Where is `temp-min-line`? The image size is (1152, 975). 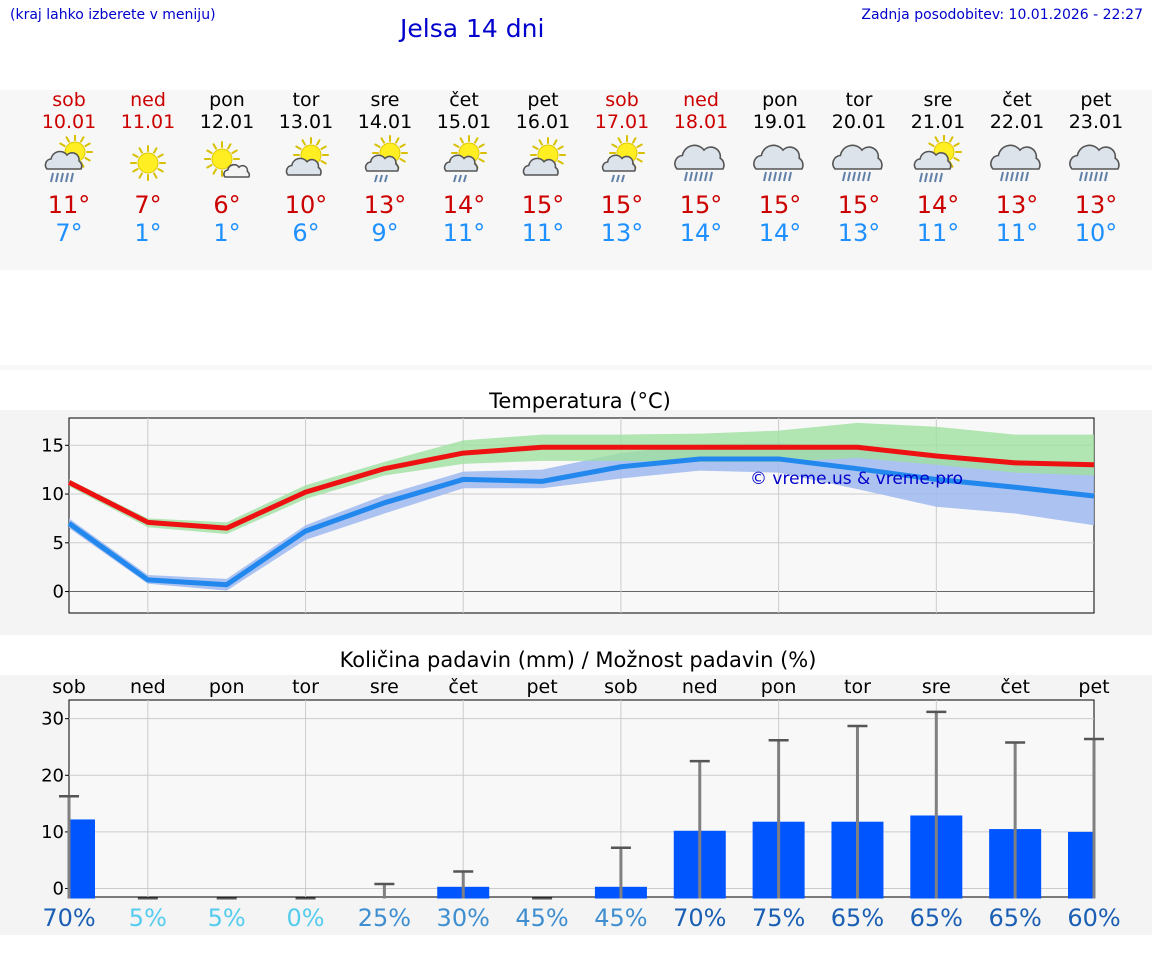 temp-min-line is located at coordinates (581, 522).